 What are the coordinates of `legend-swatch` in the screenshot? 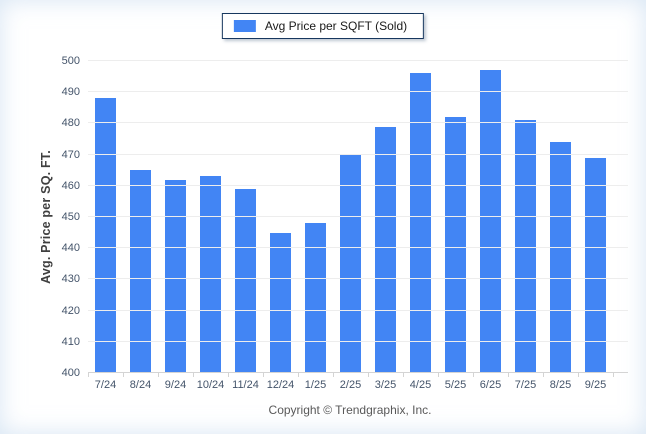 It's located at (244, 26).